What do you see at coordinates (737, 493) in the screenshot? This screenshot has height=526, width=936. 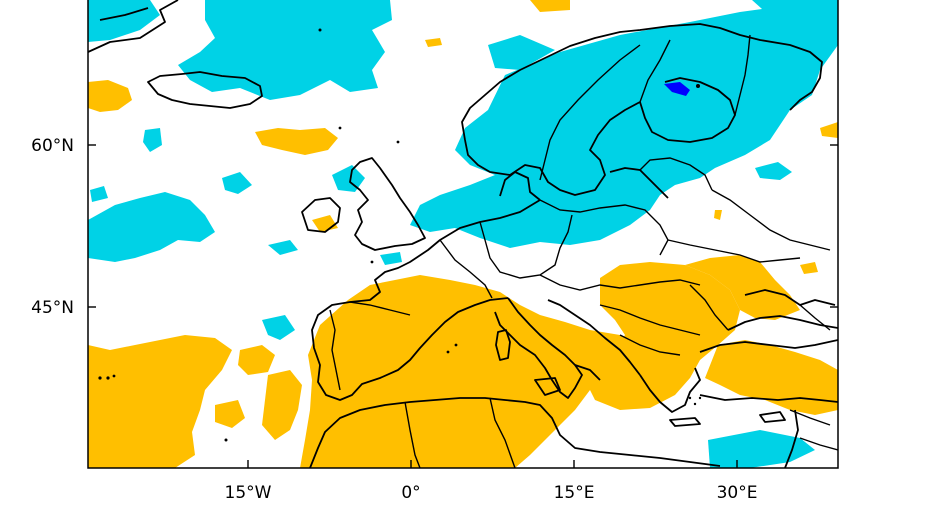 I see `lon-tick-label-3: 30°E` at bounding box center [737, 493].